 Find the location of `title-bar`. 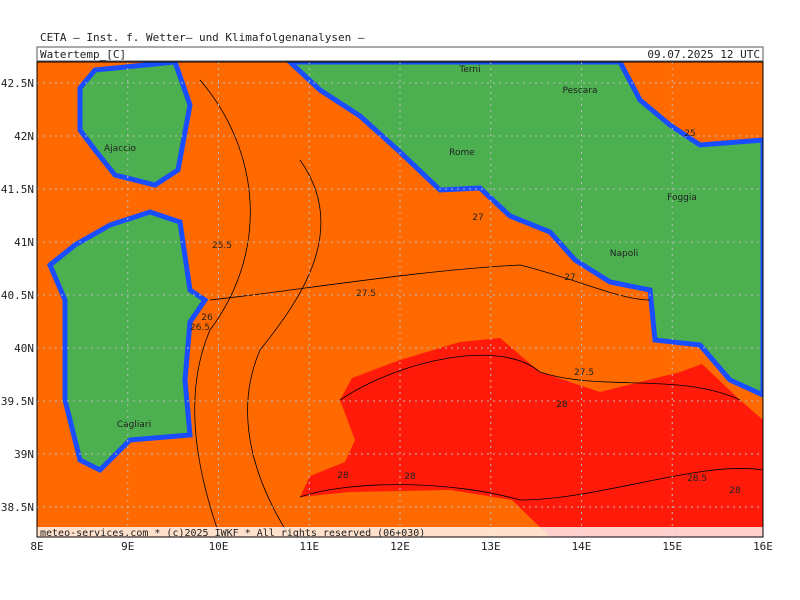

title-bar is located at coordinates (400, 54).